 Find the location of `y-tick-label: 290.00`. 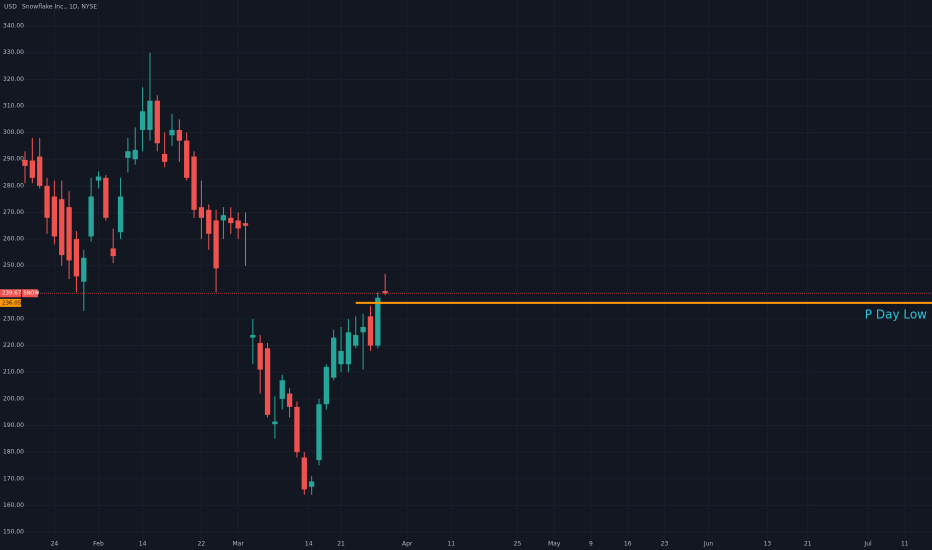

y-tick-label: 290.00 is located at coordinates (13, 159).